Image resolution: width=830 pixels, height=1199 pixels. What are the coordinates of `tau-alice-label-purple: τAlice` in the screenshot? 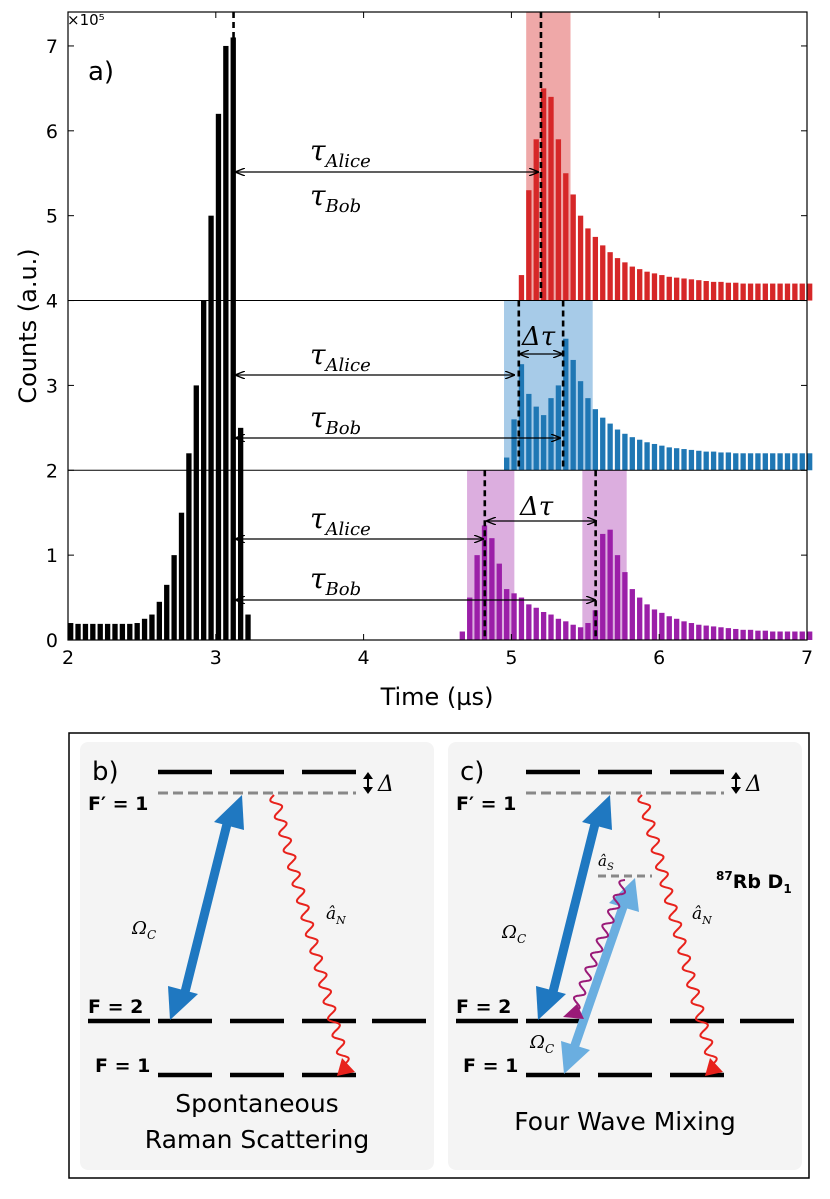 It's located at (340, 521).